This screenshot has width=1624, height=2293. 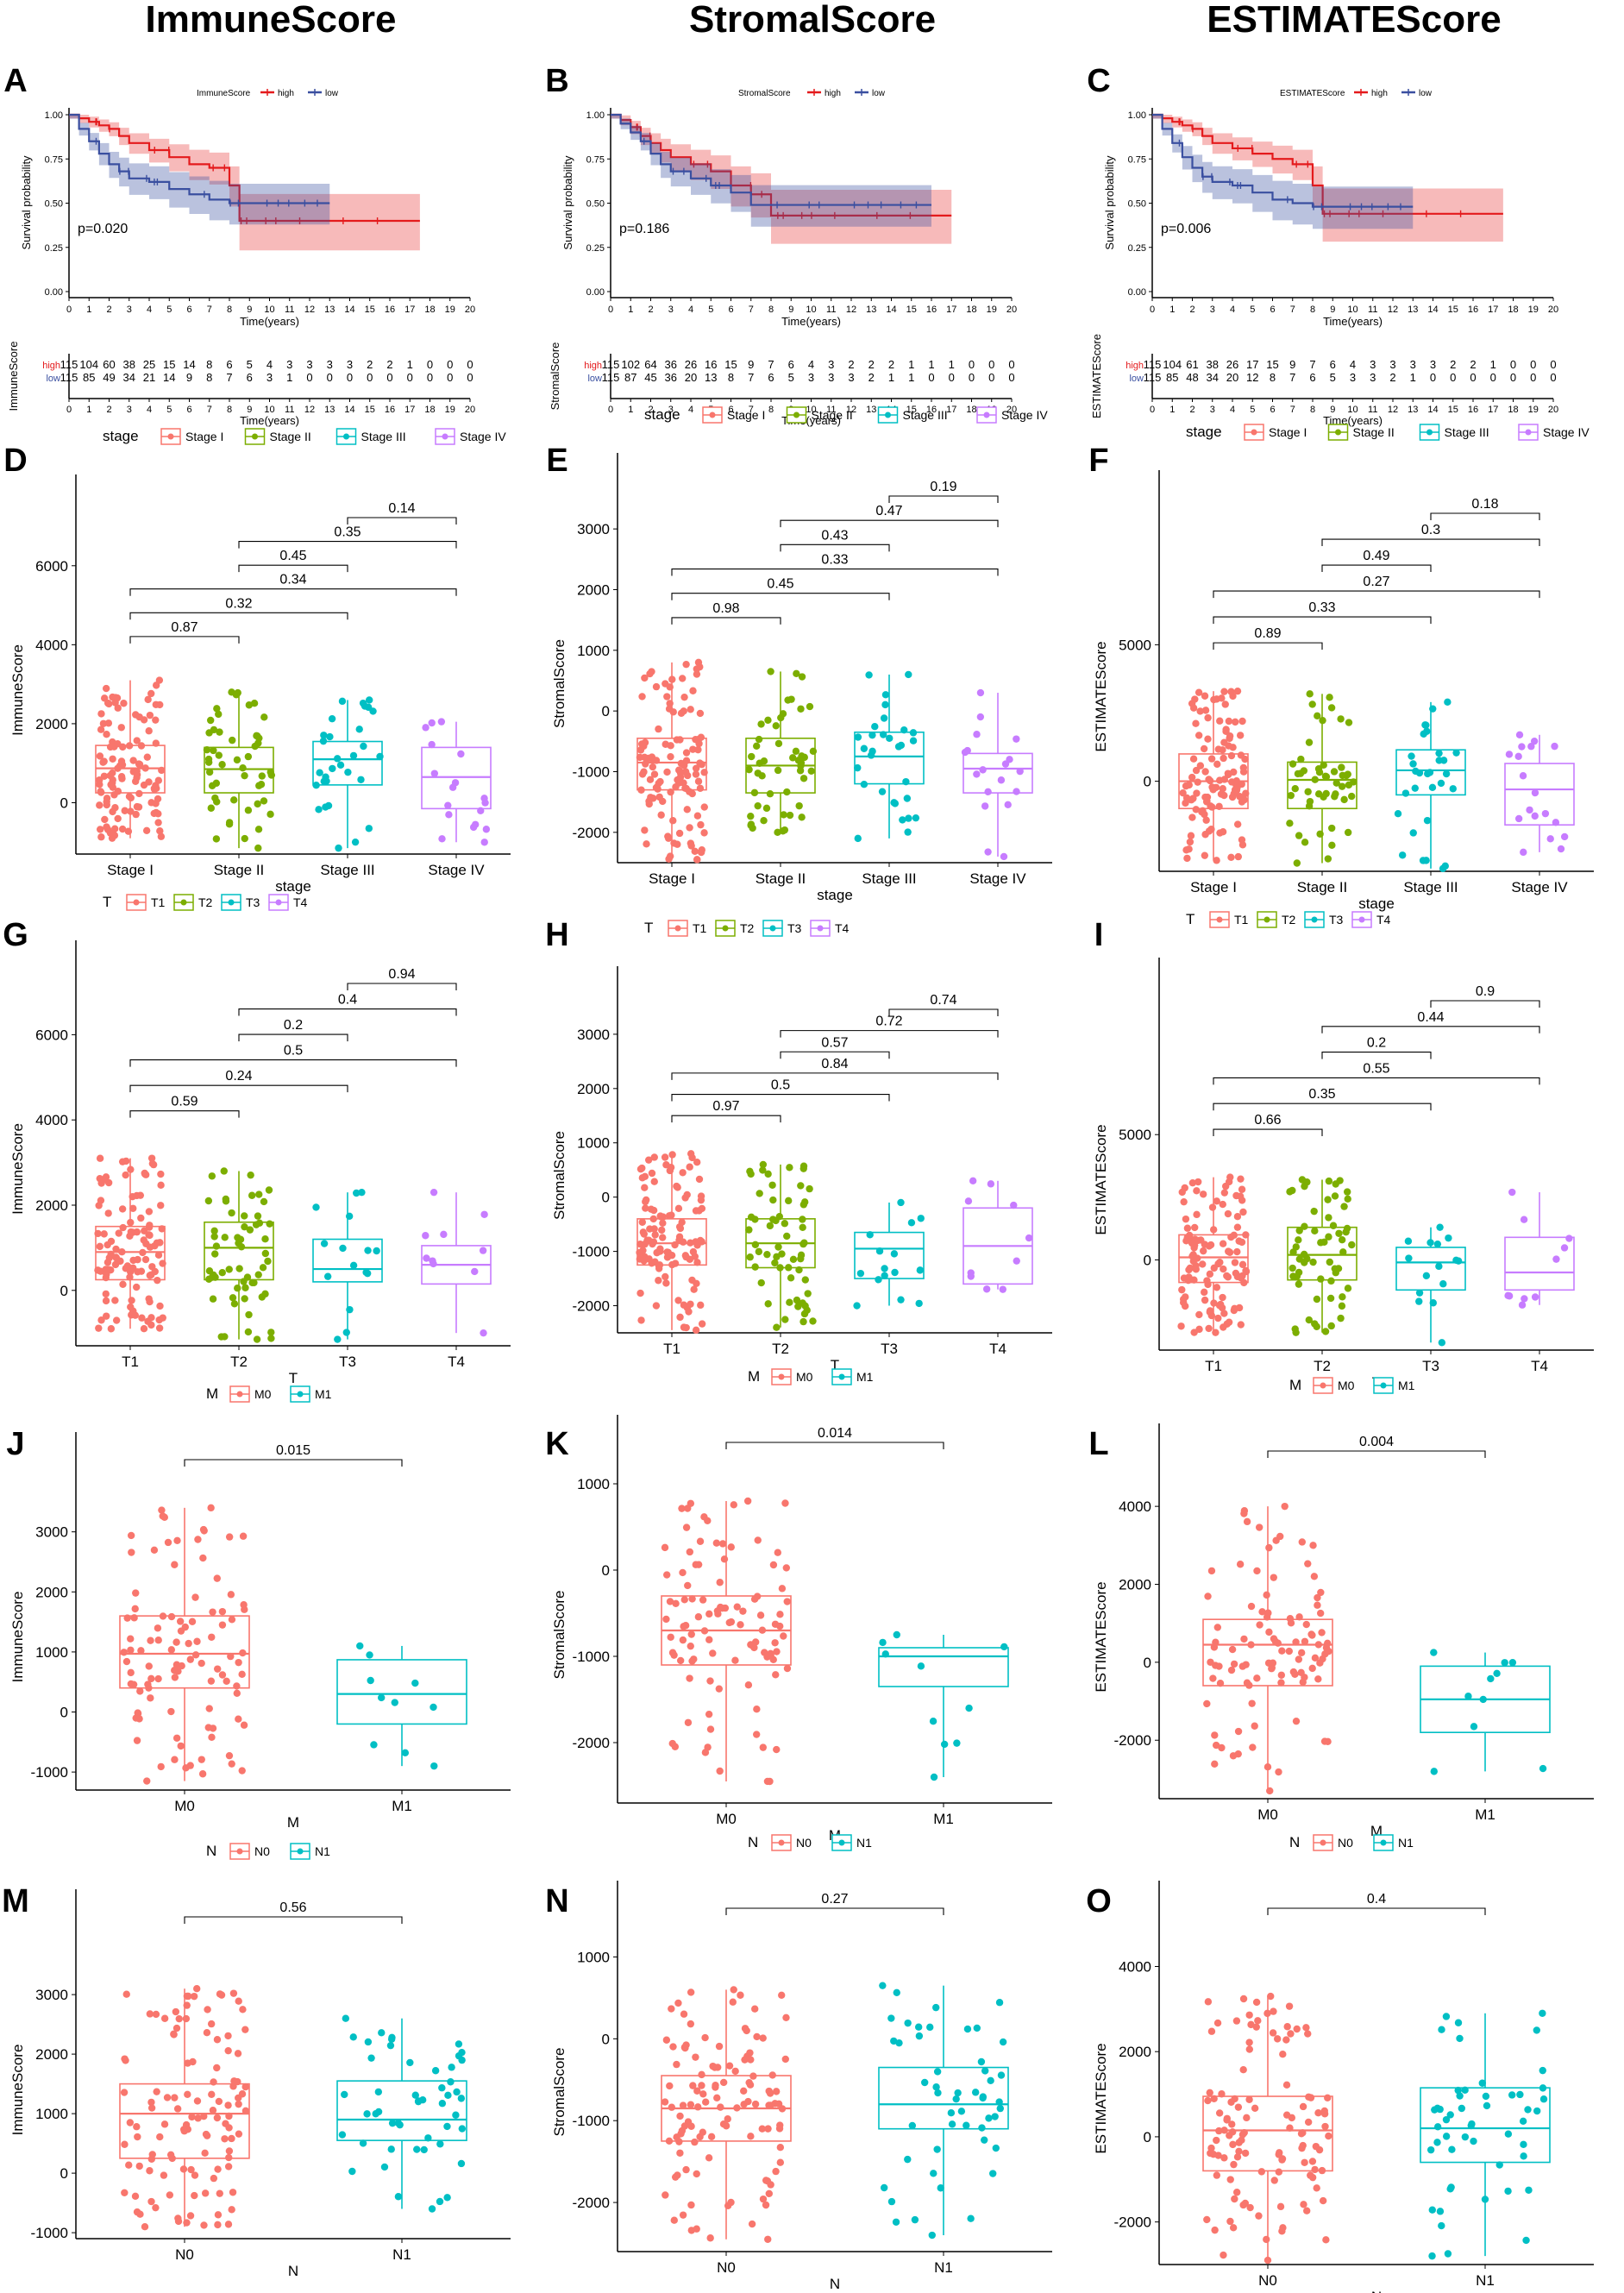 I want to click on comparison-p-value: 0.49, so click(x=1376, y=556).